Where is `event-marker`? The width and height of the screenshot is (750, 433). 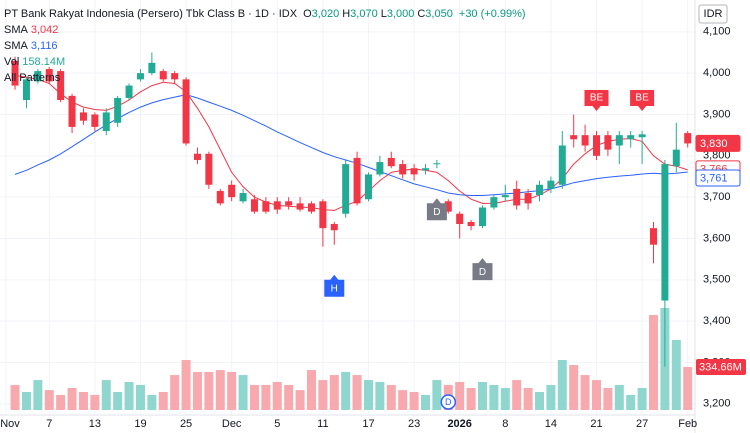 event-marker is located at coordinates (448, 402).